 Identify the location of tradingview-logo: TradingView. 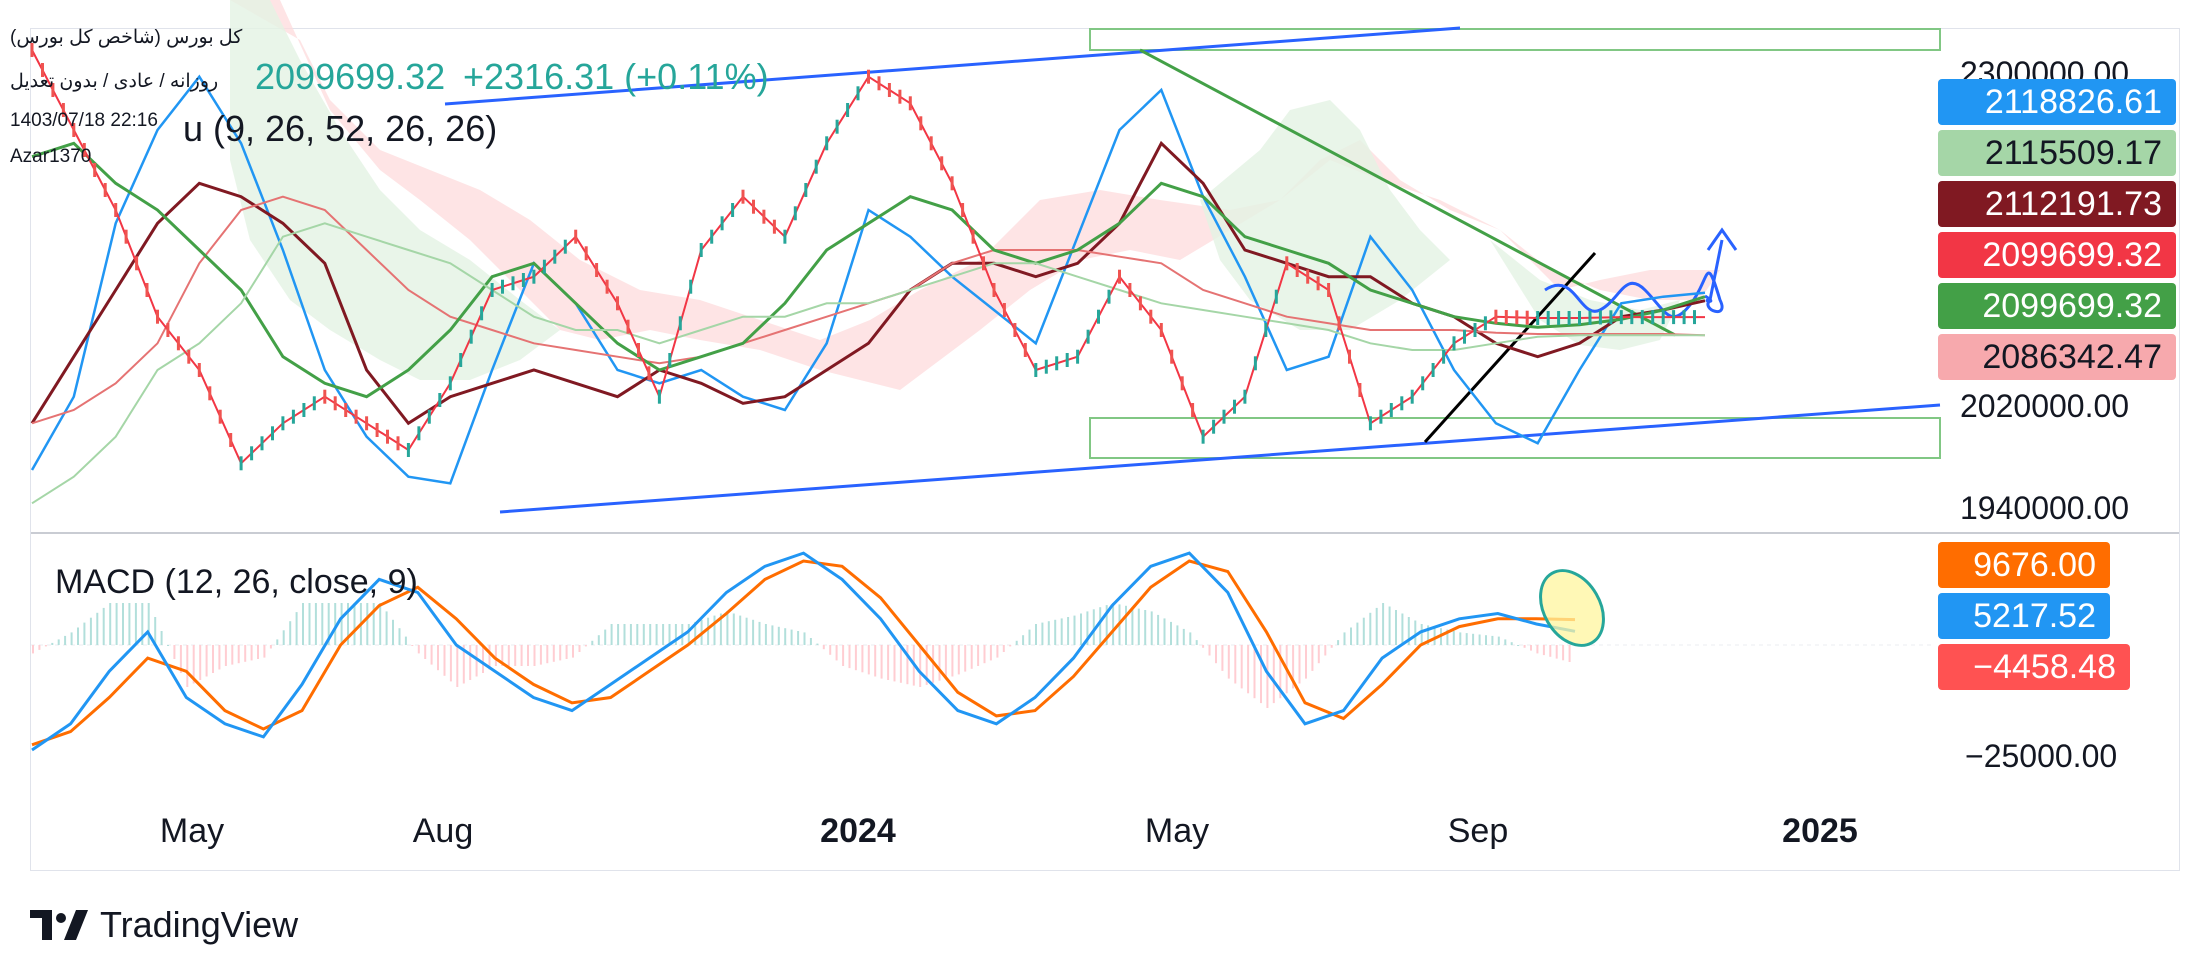
(164, 924).